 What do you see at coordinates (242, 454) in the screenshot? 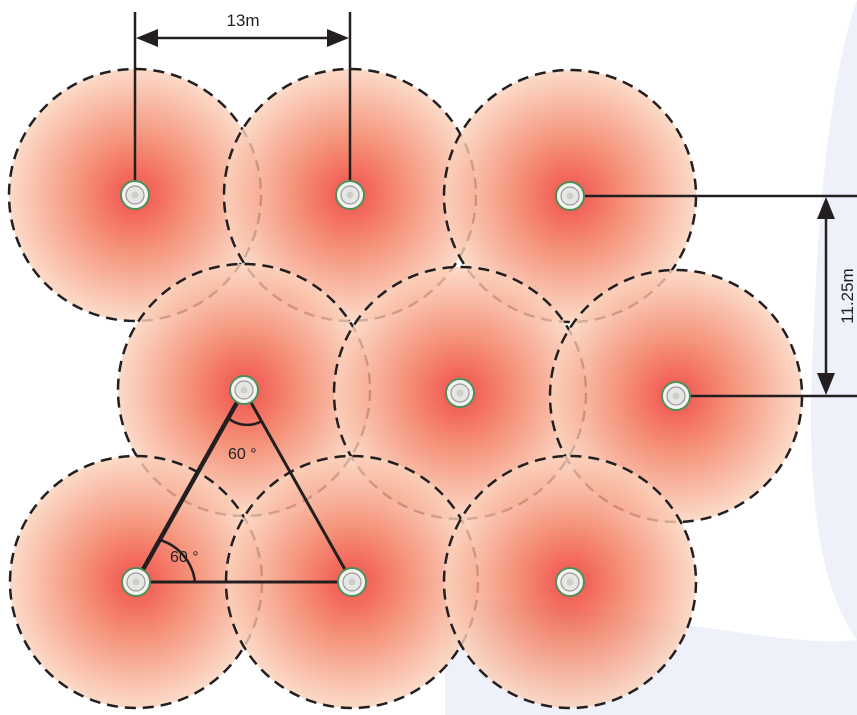
I see `top-angle-label: 60 °` at bounding box center [242, 454].